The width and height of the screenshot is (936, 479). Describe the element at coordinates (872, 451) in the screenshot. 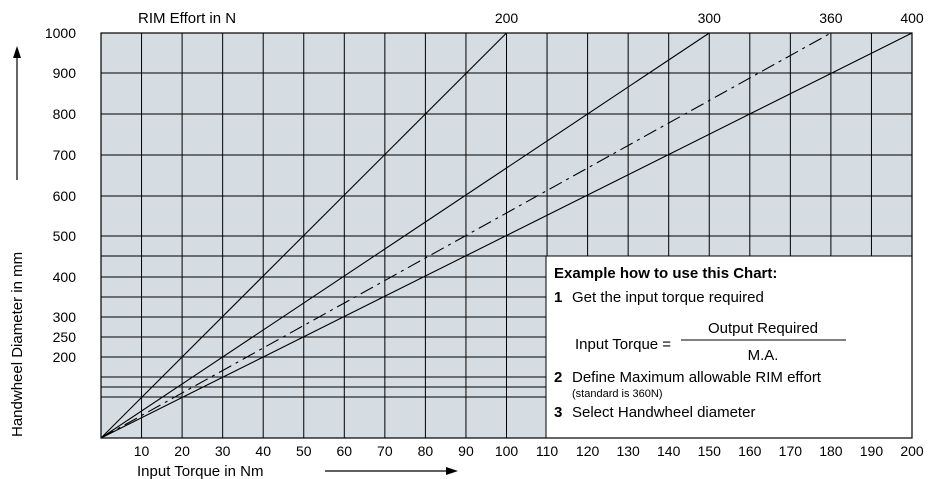

I see `x-tick-label: 190` at that location.